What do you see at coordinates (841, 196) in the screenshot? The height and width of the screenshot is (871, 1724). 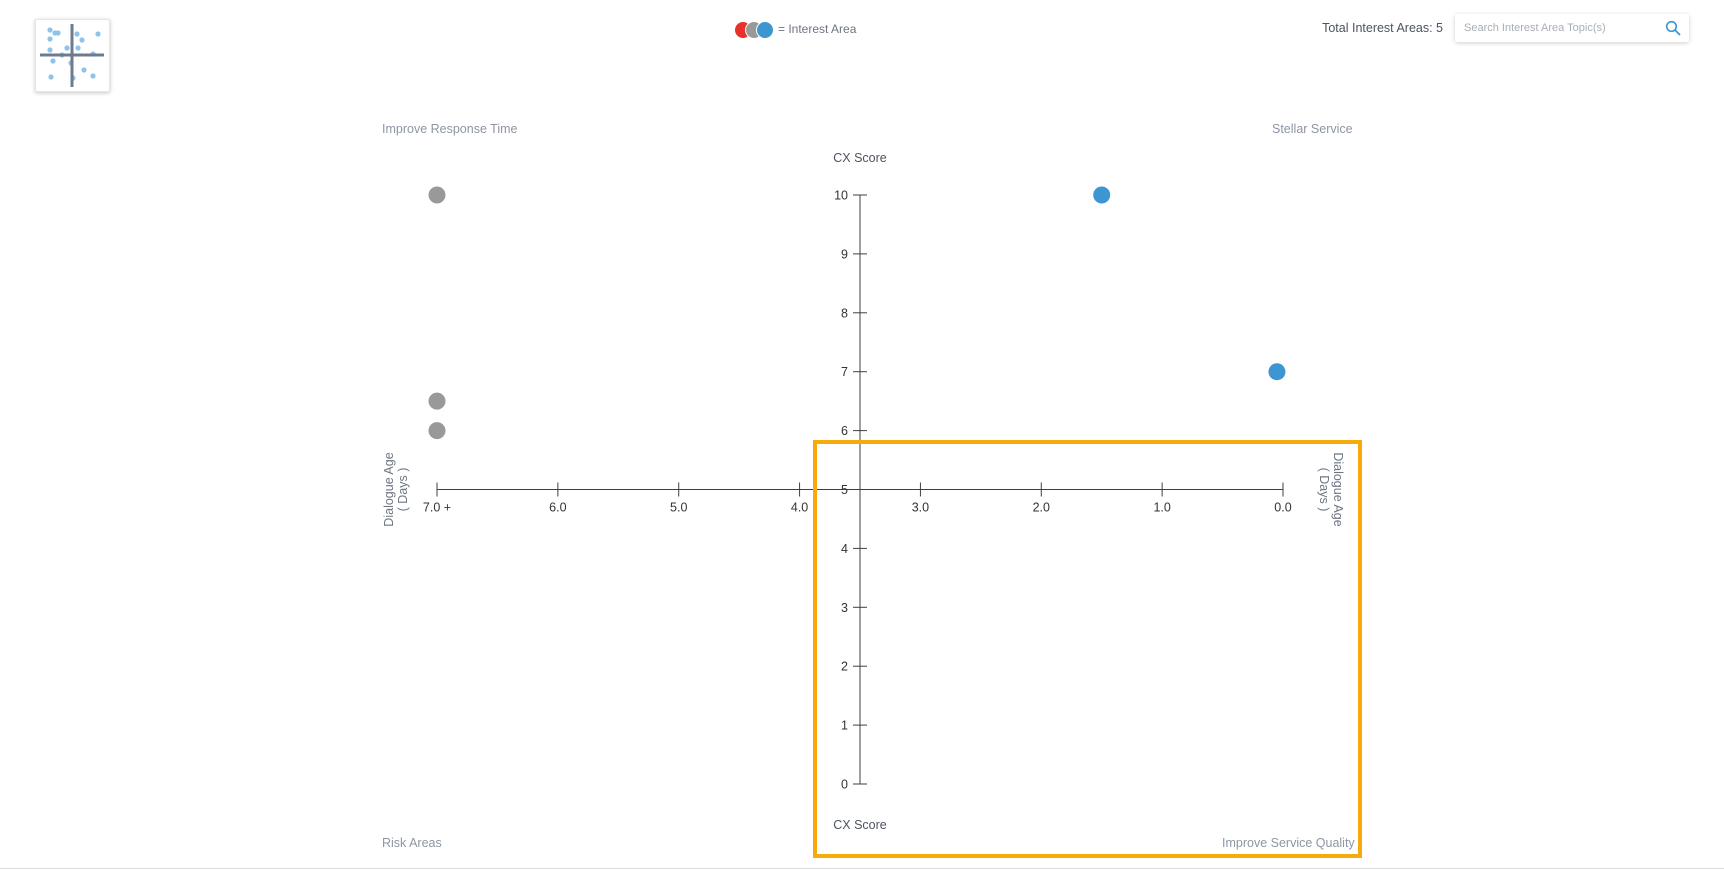 I see `y-tick-label: 10` at bounding box center [841, 196].